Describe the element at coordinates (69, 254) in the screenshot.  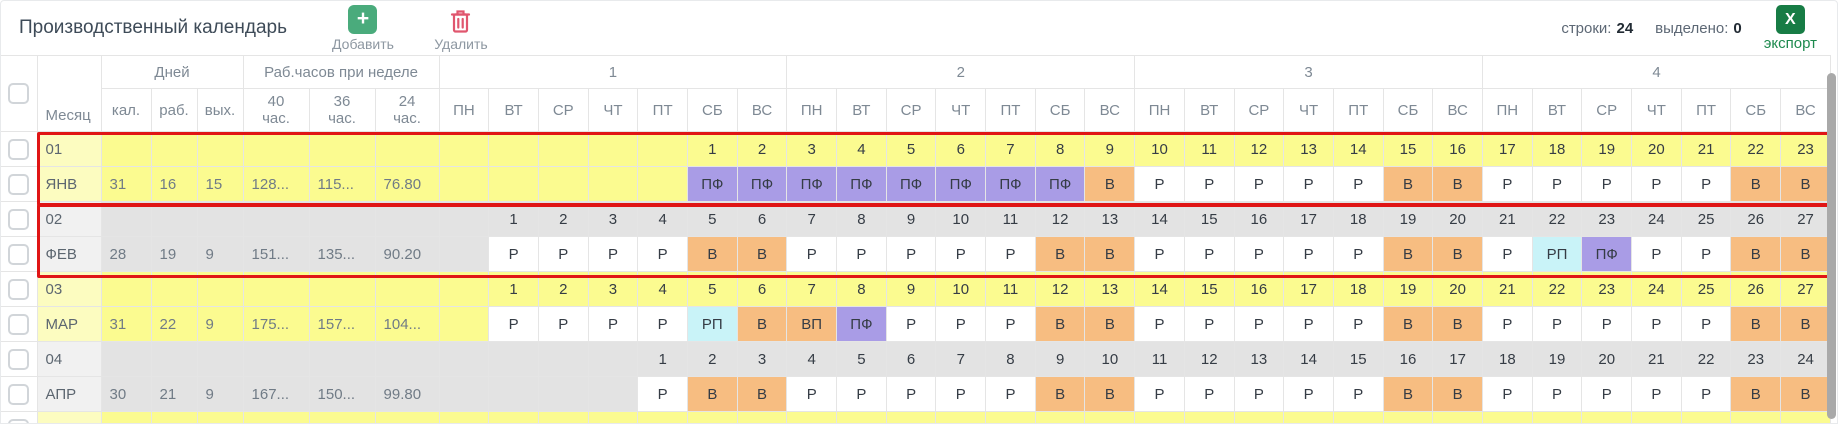
I see `month-name-cell: ФЕВ` at that location.